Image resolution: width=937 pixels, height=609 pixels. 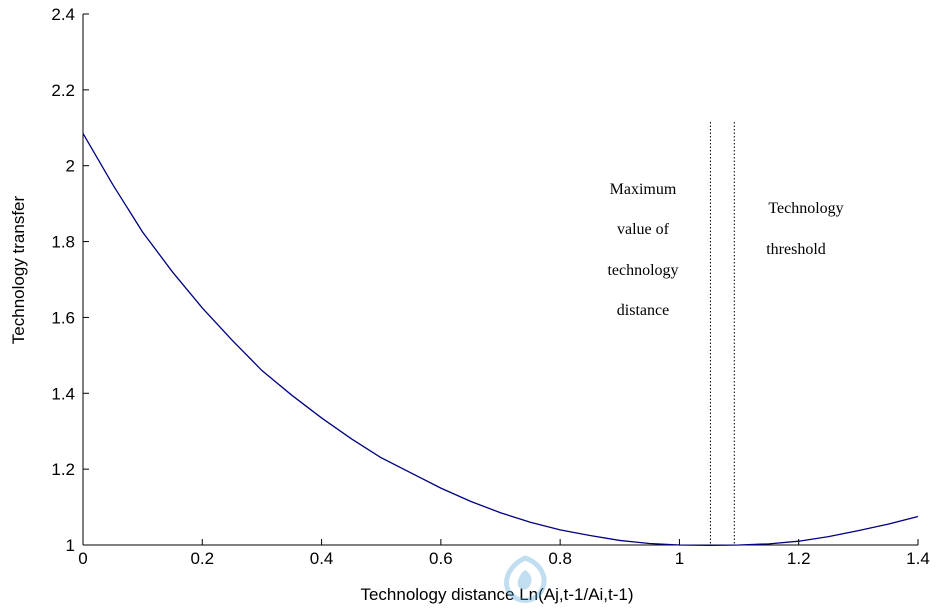 What do you see at coordinates (63, 14) in the screenshot?
I see `y-tick-label: 2.4` at bounding box center [63, 14].